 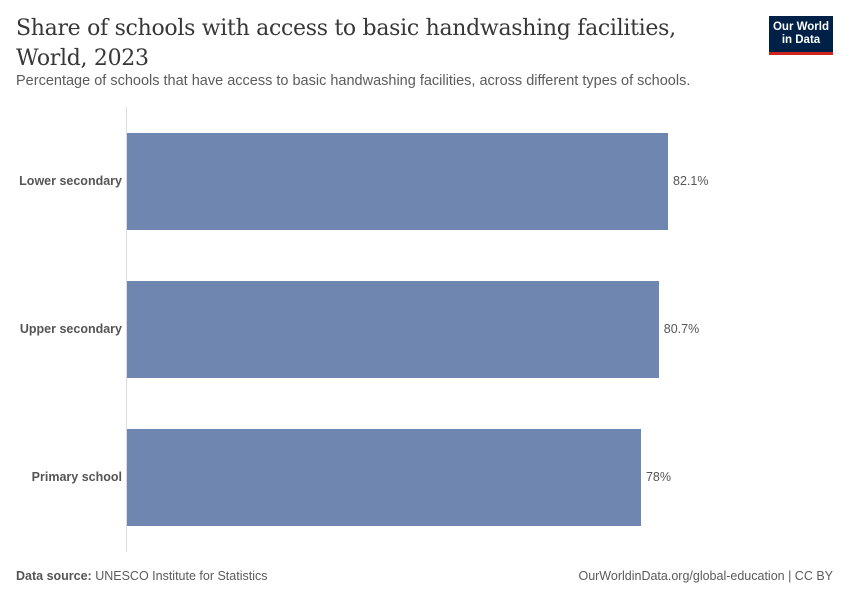 I want to click on category-label: Primary school, so click(x=76, y=477).